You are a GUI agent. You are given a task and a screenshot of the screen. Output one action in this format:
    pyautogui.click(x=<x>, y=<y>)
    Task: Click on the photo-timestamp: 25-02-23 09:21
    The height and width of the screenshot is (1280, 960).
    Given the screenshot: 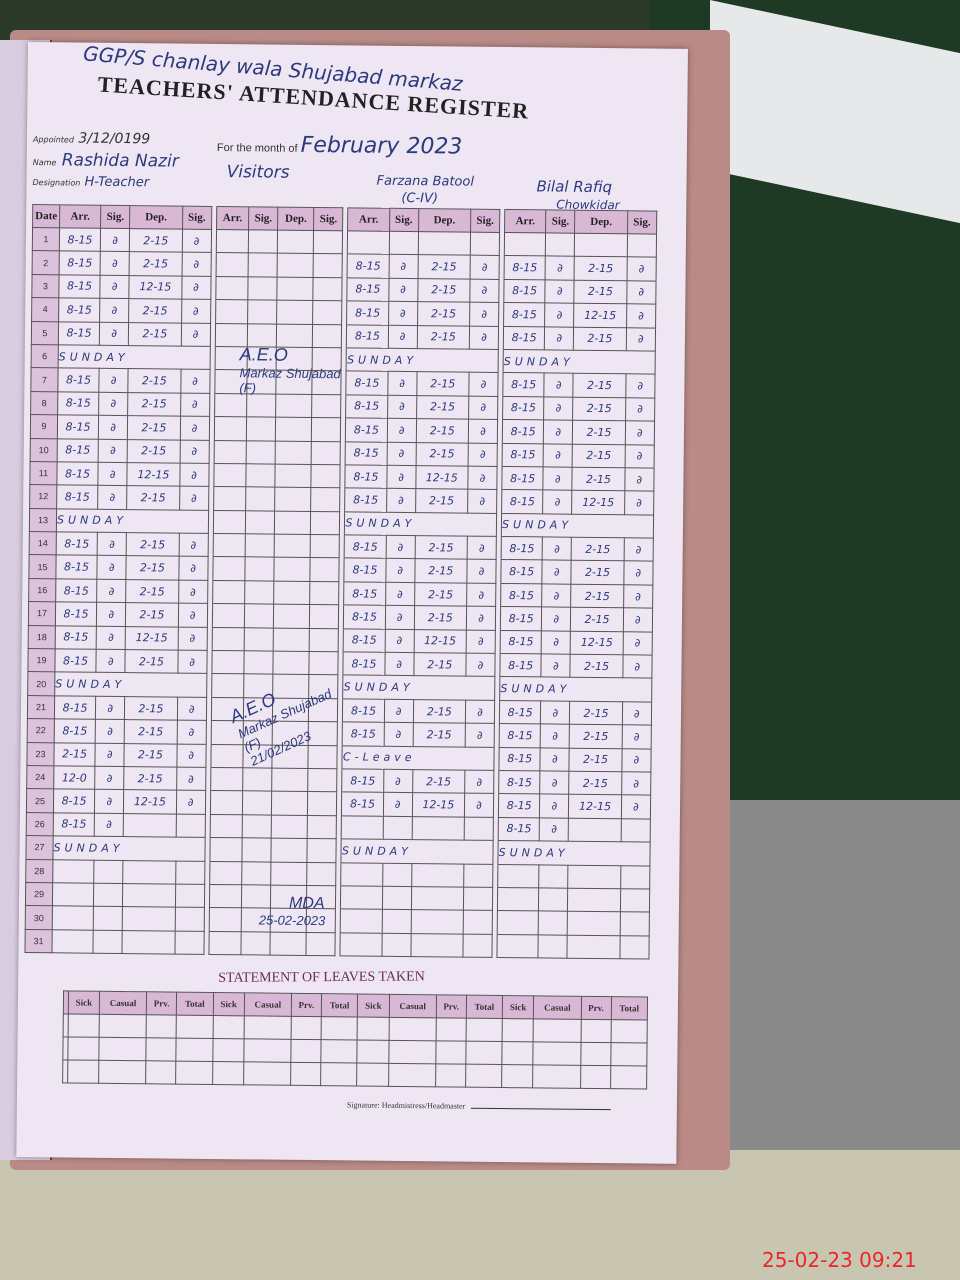 What is the action you would take?
    pyautogui.click(x=839, y=1260)
    